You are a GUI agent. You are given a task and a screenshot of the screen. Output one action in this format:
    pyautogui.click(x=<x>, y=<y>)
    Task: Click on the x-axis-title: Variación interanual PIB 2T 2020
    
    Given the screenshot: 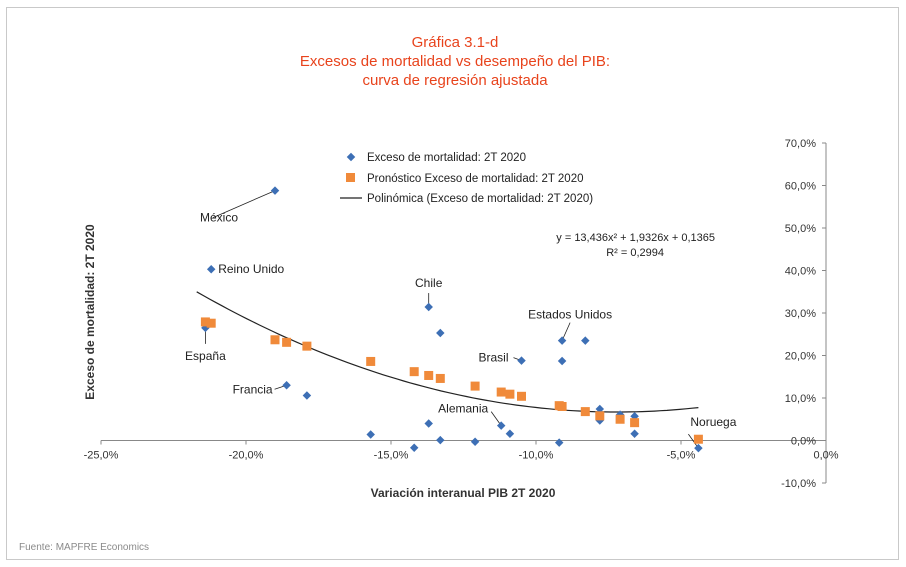 What is the action you would take?
    pyautogui.click(x=463, y=493)
    